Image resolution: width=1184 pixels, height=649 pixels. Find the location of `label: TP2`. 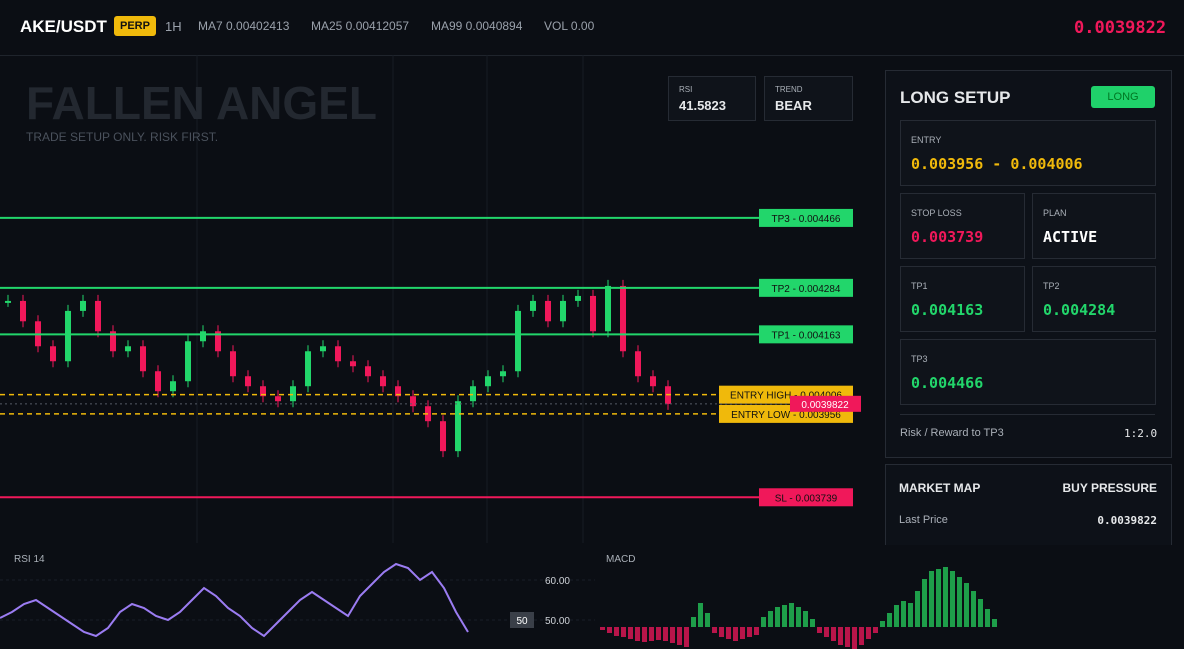

label: TP2 is located at coordinates (1051, 286).